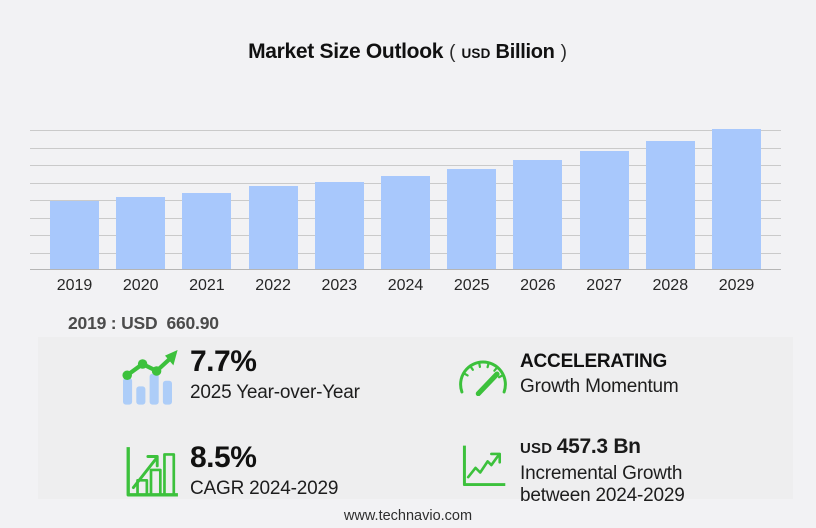 The height and width of the screenshot is (528, 816). What do you see at coordinates (476, 53) in the screenshot?
I see `title-currency: USD` at bounding box center [476, 53].